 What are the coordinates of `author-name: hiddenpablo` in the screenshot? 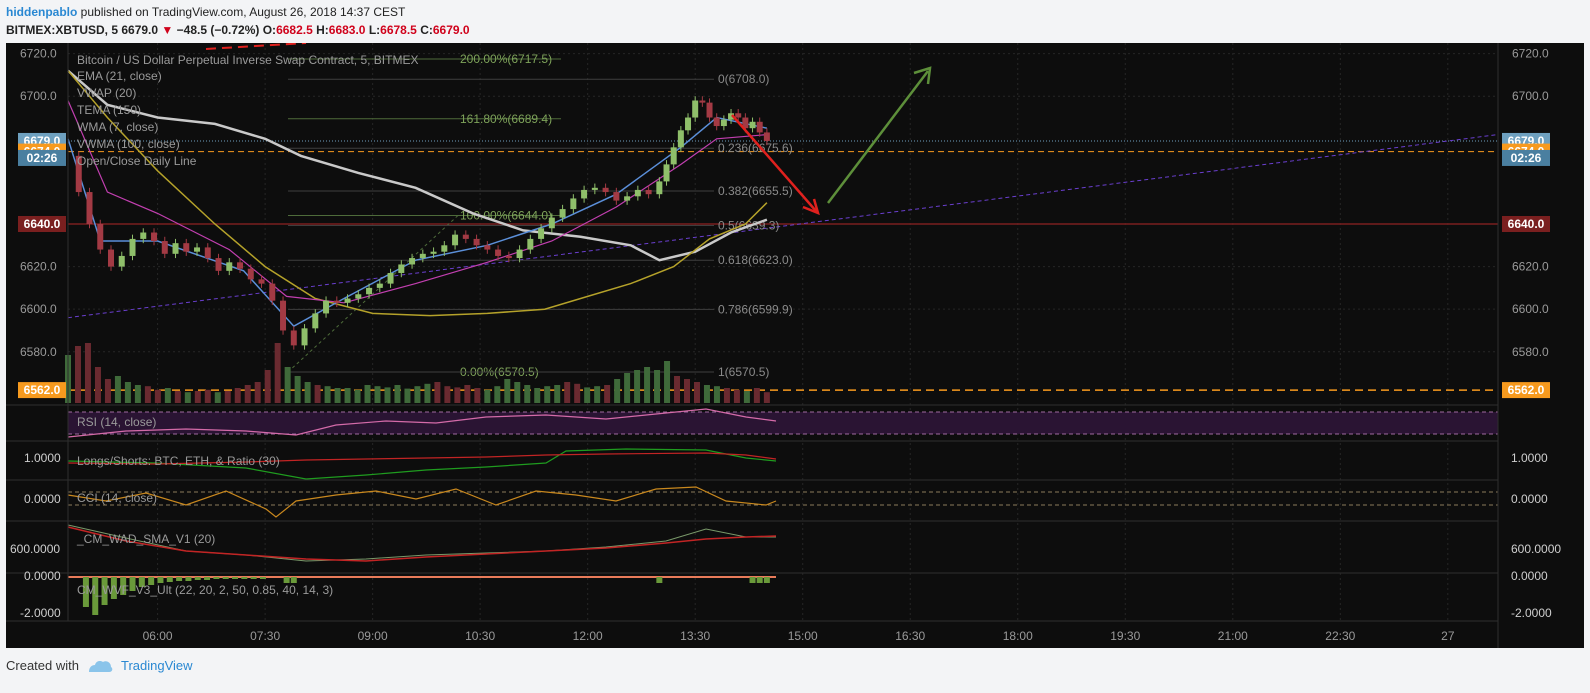 It's located at (42, 12).